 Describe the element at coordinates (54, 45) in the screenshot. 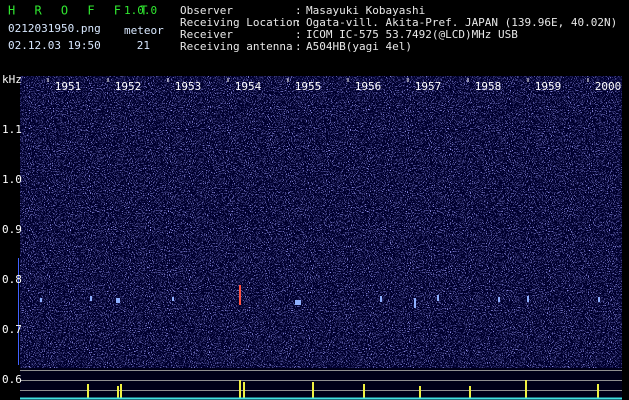

I see `timestamp: 02.12.03 19:50` at that location.